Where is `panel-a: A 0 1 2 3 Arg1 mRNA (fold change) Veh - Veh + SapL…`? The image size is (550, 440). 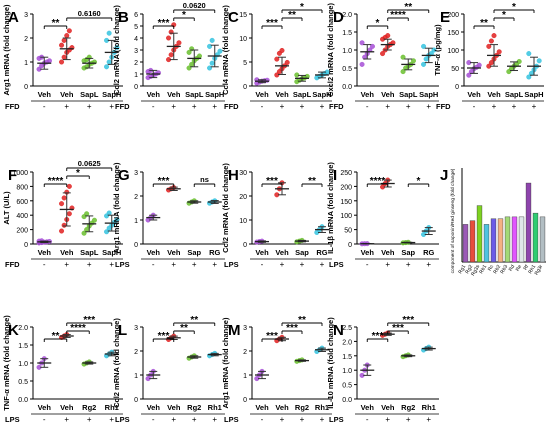
panel-a: A 0 1 2 3 Arg1 mRNA (fold change) Veh - Veh + SapL… is located at coordinates (62, 57).